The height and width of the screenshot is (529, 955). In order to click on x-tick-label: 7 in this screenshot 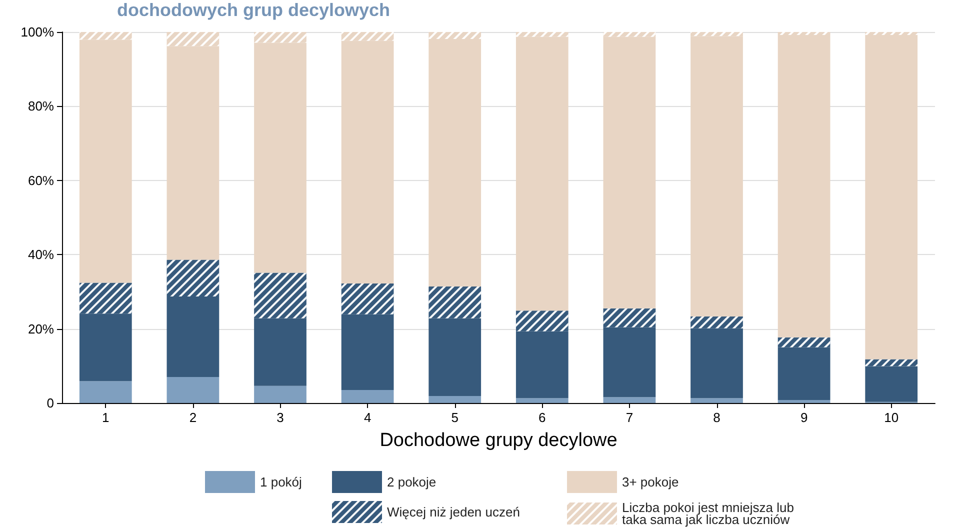, I will do `click(630, 417)`.